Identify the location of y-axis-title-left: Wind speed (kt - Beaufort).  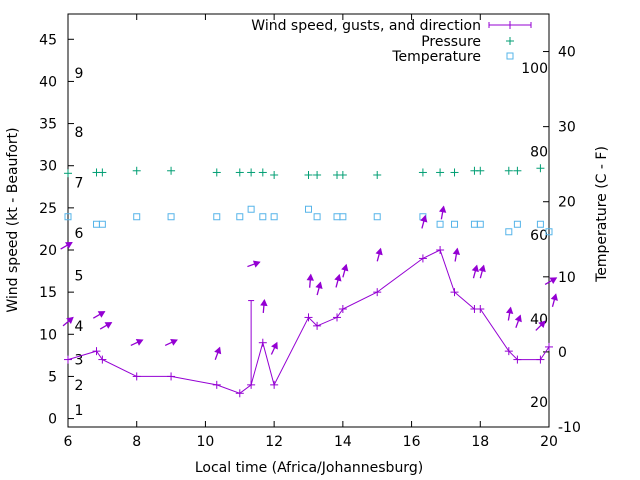
(13, 219).